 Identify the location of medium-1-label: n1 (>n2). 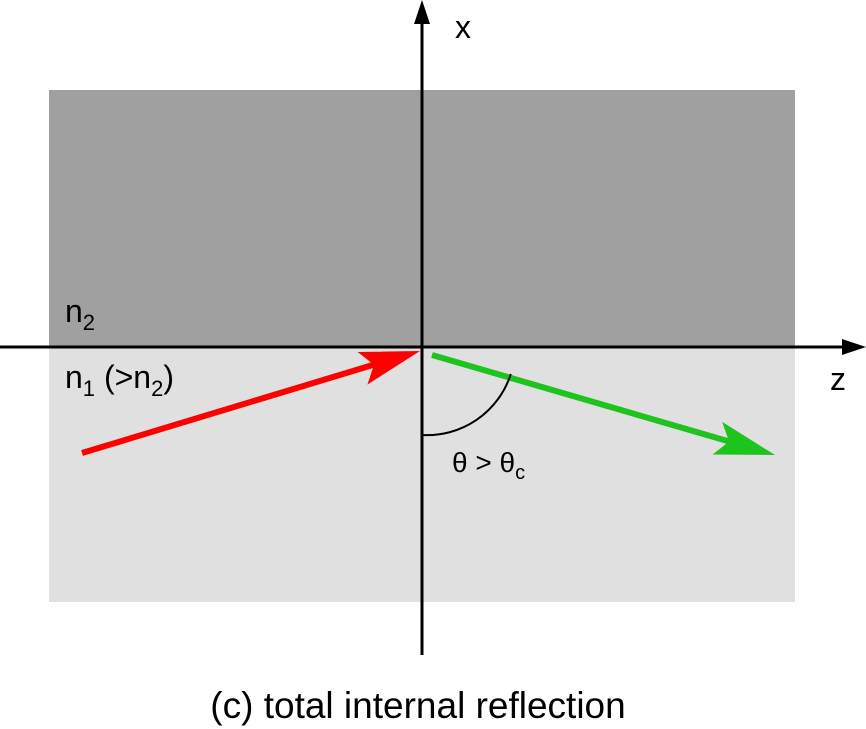
(119, 380).